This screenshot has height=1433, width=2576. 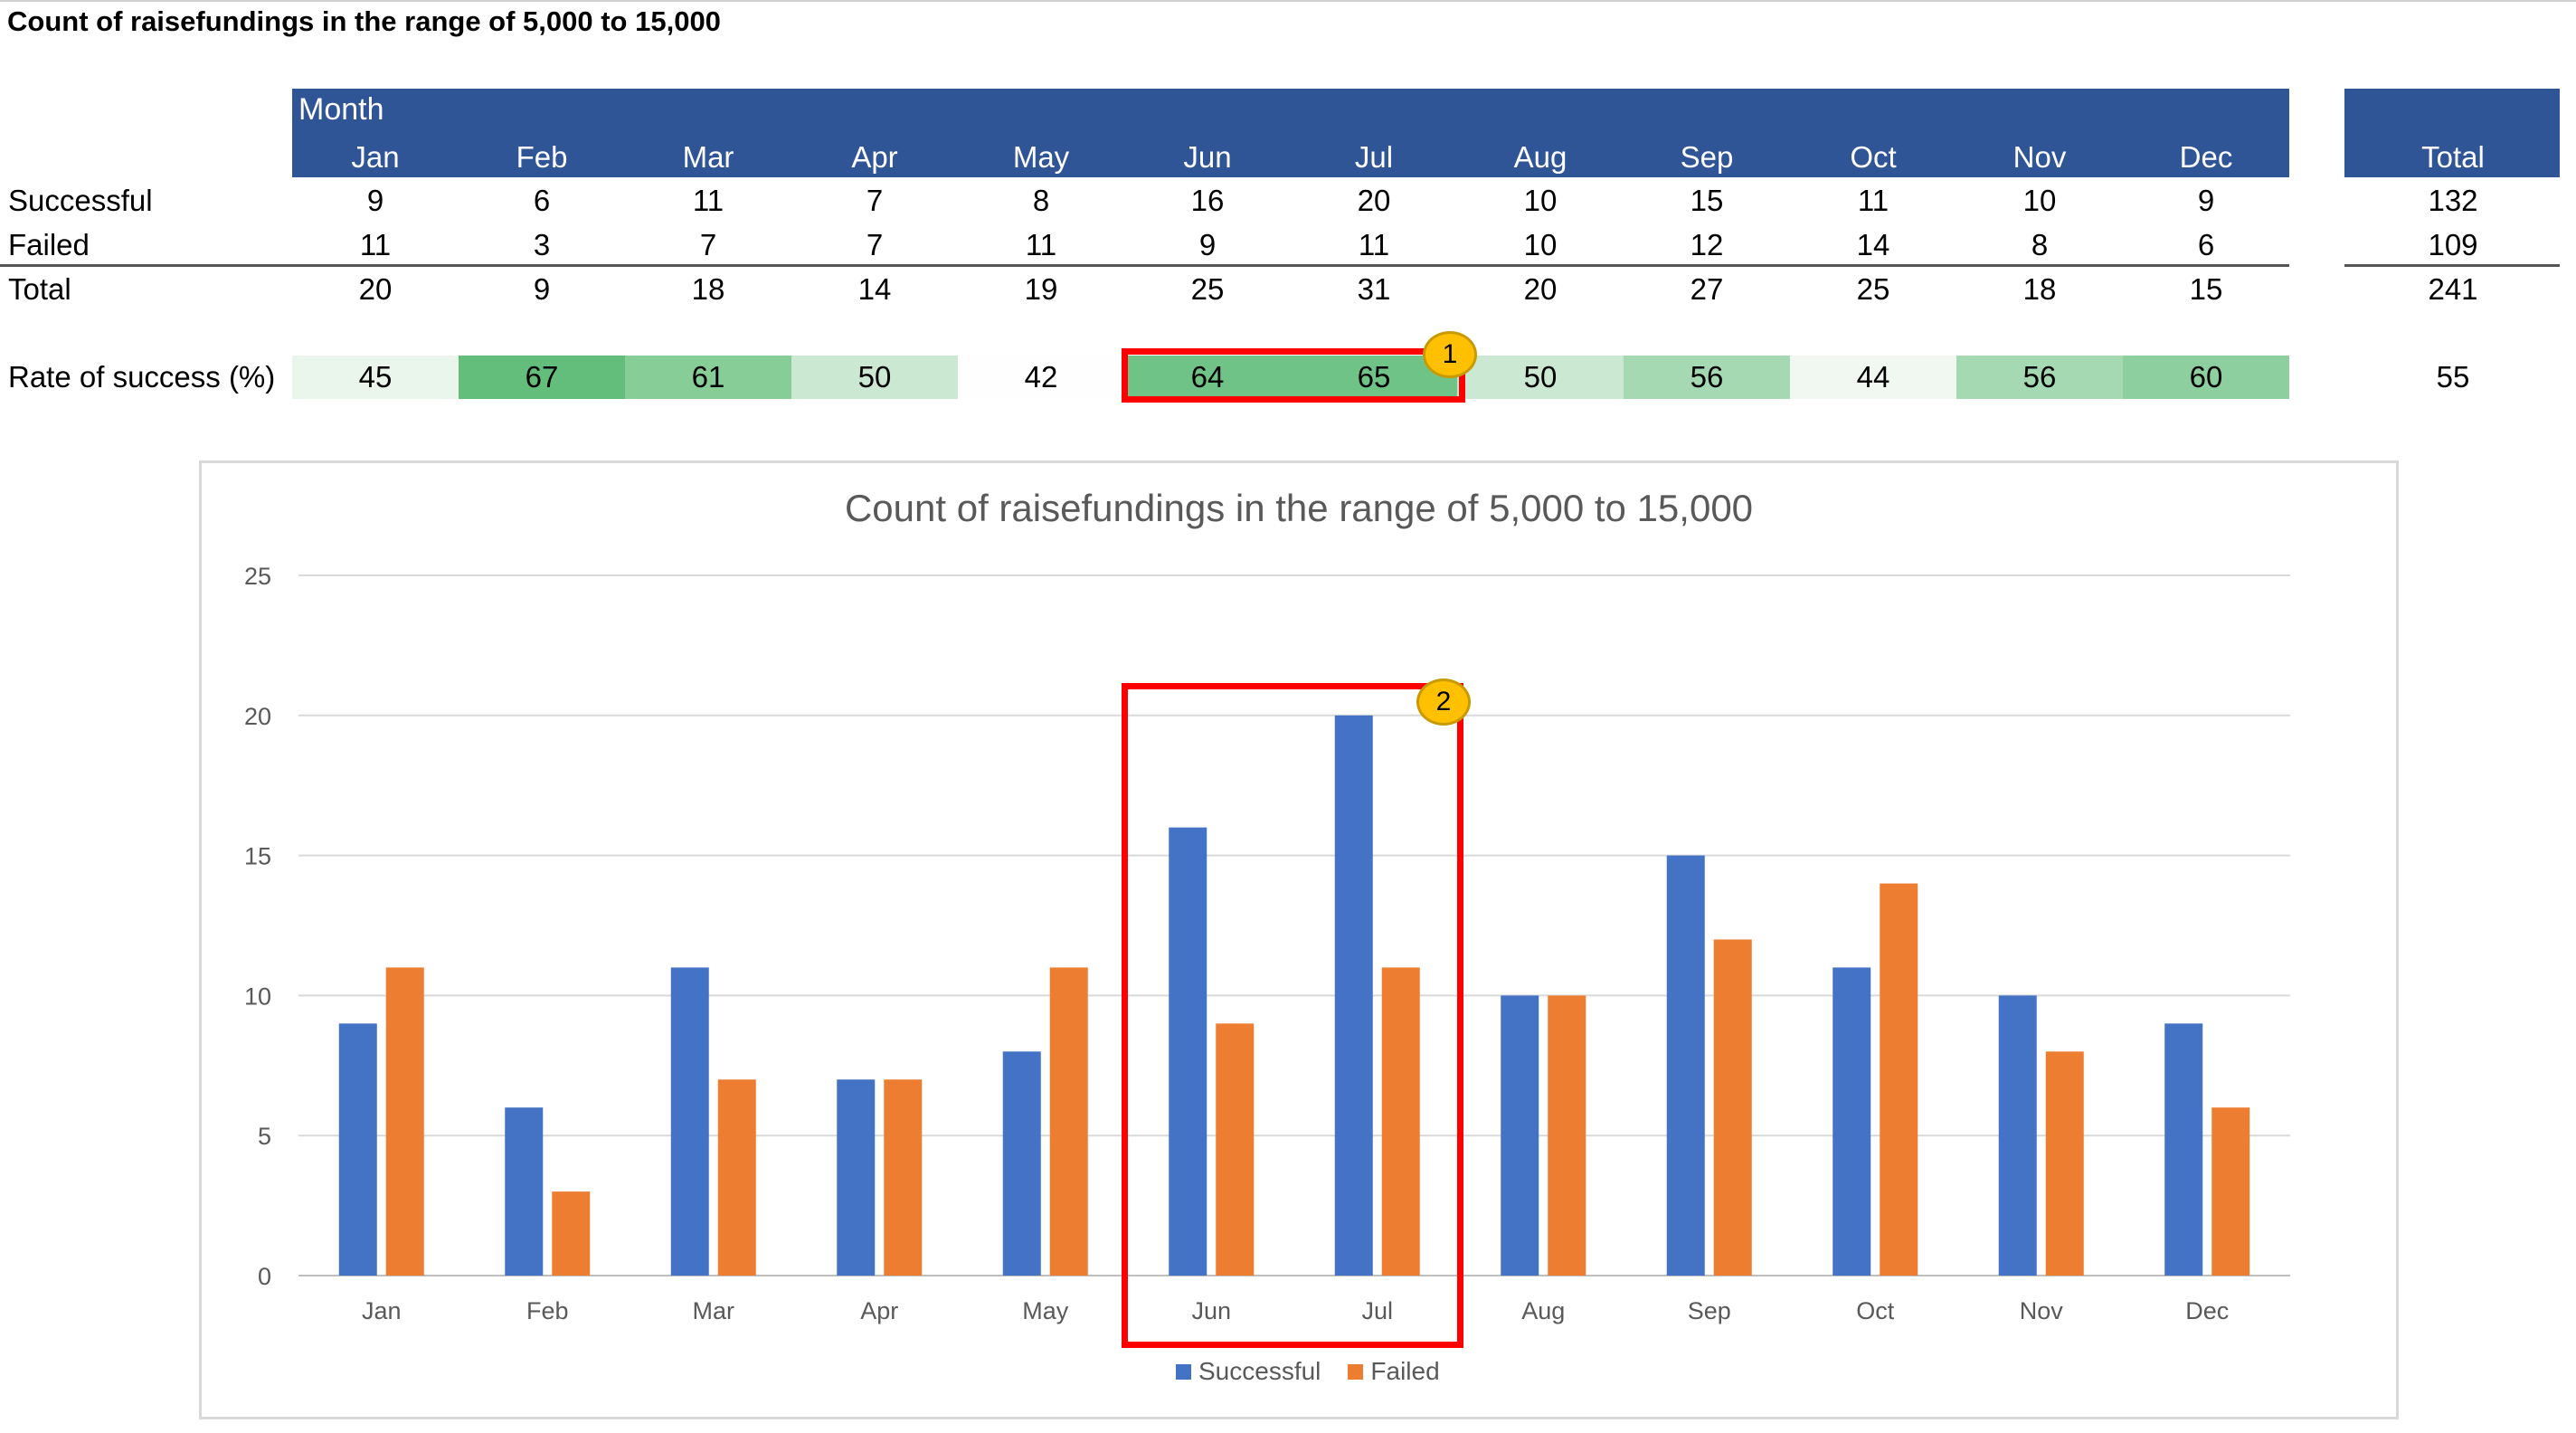 What do you see at coordinates (1567, 1135) in the screenshot?
I see `bar-failed-aug` at bounding box center [1567, 1135].